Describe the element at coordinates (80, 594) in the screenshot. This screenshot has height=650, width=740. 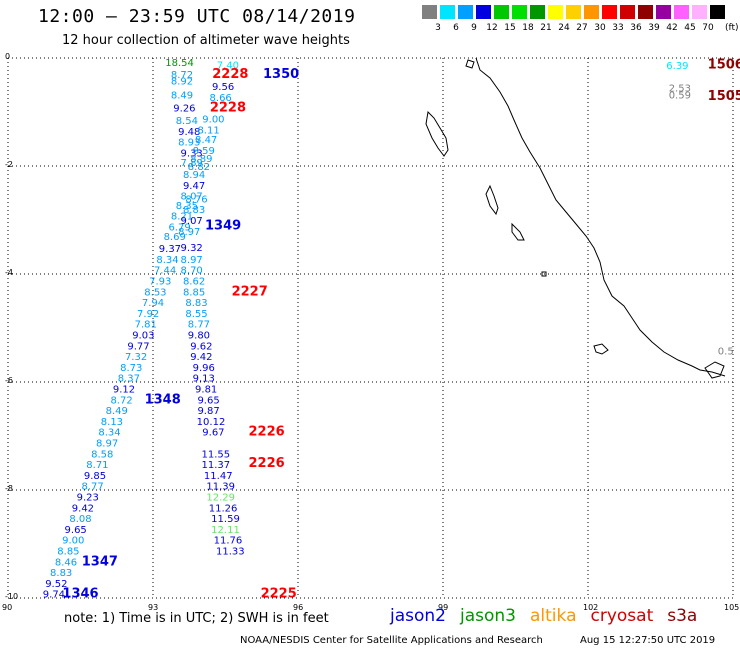
I see `pass-time-label: 1346` at that location.